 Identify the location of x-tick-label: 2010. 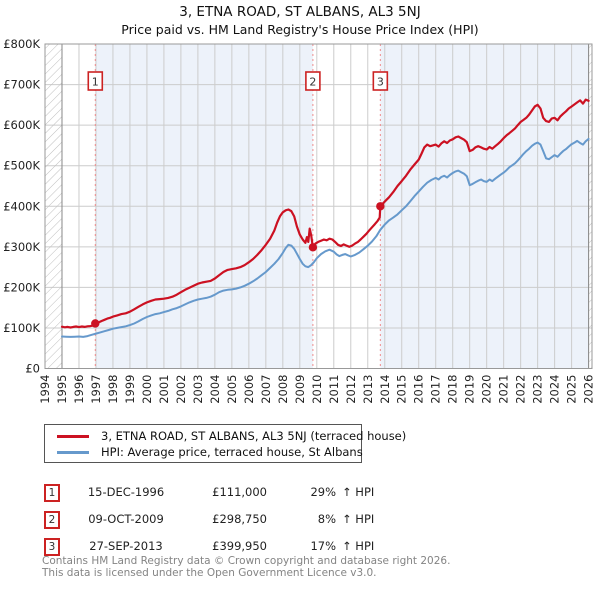
(317, 389).